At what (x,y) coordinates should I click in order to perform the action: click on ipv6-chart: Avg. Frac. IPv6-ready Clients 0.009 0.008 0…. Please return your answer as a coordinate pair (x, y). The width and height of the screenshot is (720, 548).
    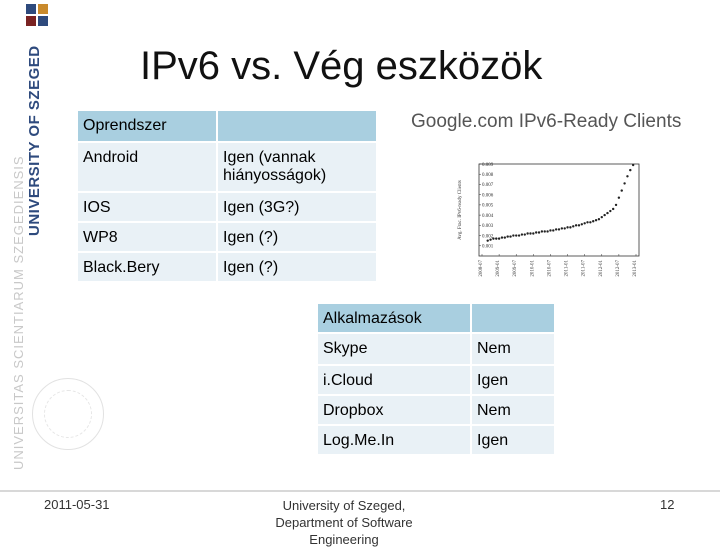
    Looking at the image, I should click on (550, 222).